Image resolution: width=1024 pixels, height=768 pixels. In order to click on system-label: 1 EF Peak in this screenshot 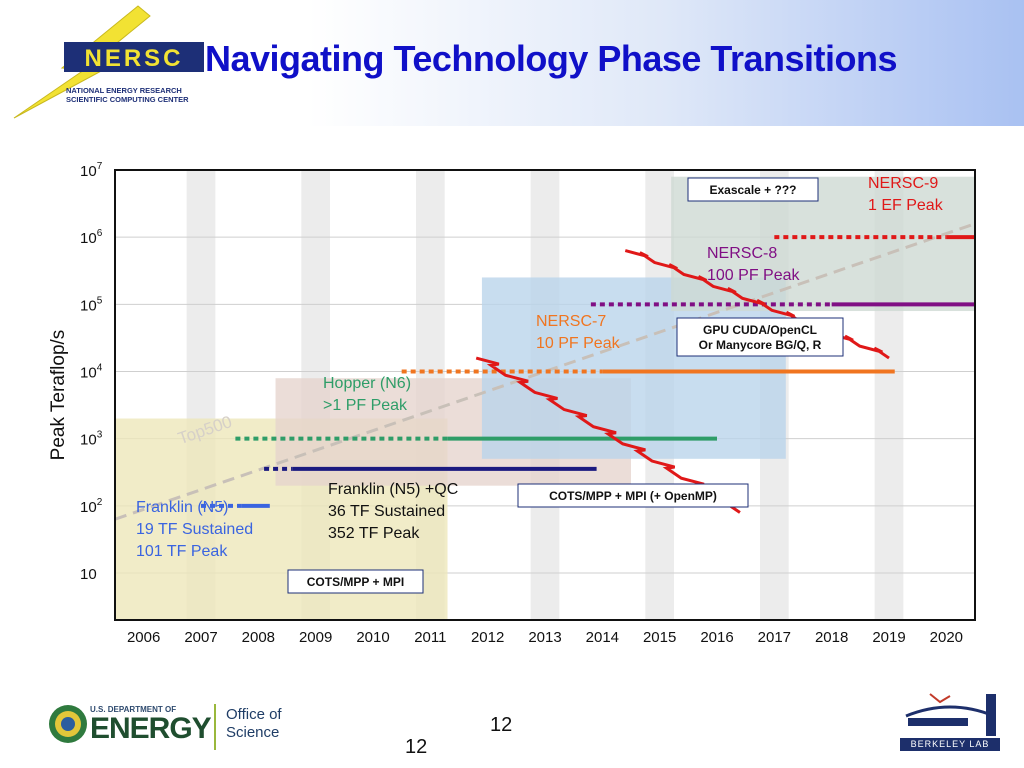, I will do `click(906, 205)`.